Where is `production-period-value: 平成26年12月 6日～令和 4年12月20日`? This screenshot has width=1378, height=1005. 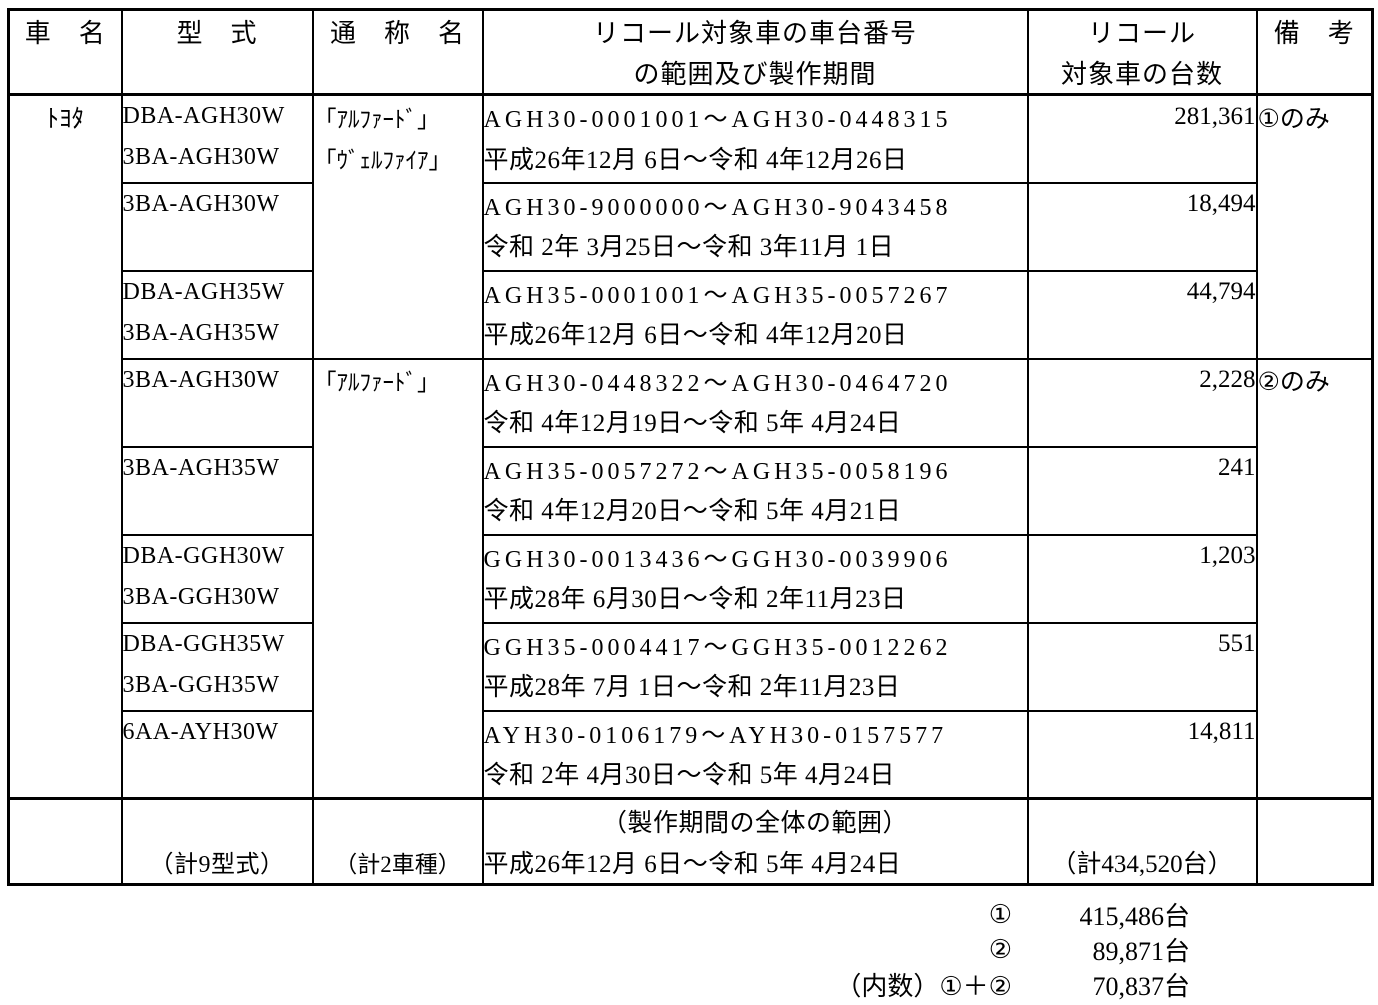 production-period-value: 平成26年12月 6日～令和 4年12月20日 is located at coordinates (695, 335).